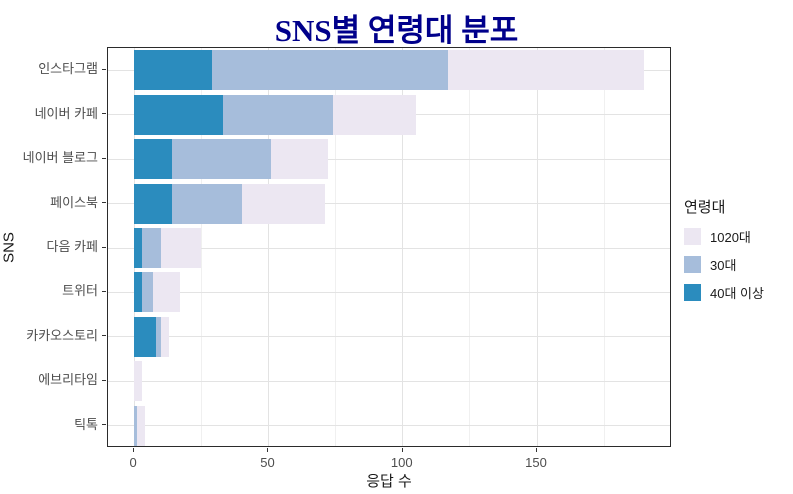  I want to click on y-tick-label: 페이스북, so click(74, 202).